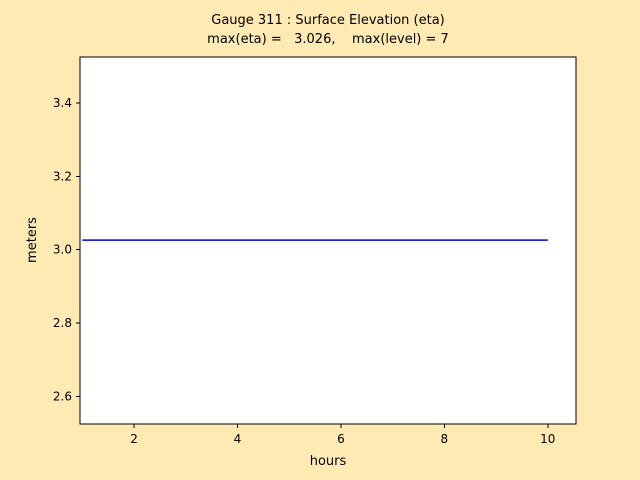  What do you see at coordinates (328, 39) in the screenshot?
I see `chart-subtitle: max(eta) = 3.026, max(level) = 7` at bounding box center [328, 39].